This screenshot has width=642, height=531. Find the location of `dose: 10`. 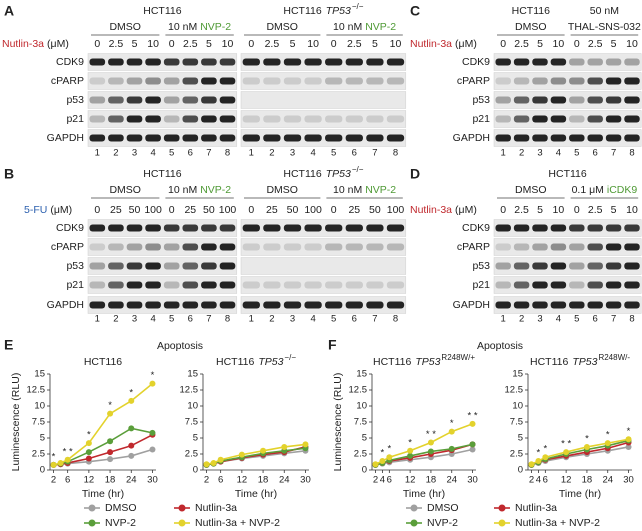

dose: 10 is located at coordinates (632, 210).